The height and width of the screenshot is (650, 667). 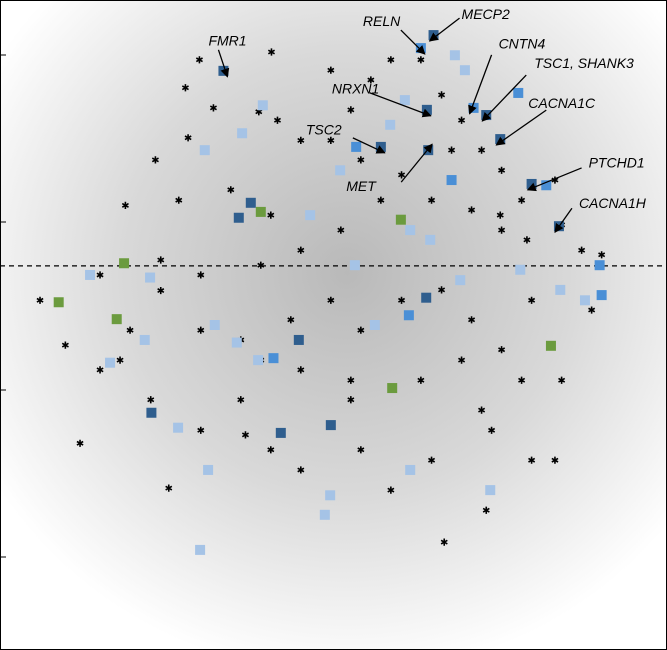 What do you see at coordinates (562, 103) in the screenshot?
I see `annotation-label: CACNA1C` at bounding box center [562, 103].